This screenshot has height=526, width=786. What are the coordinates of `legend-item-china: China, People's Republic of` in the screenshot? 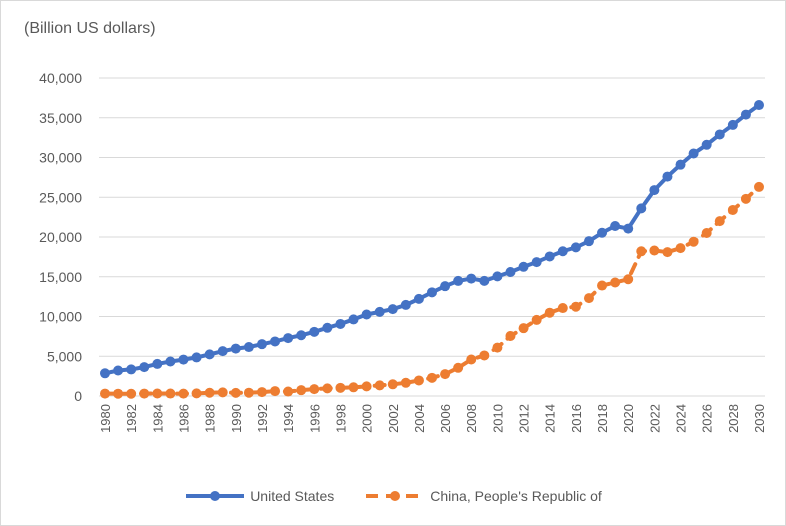 It's located at (483, 496).